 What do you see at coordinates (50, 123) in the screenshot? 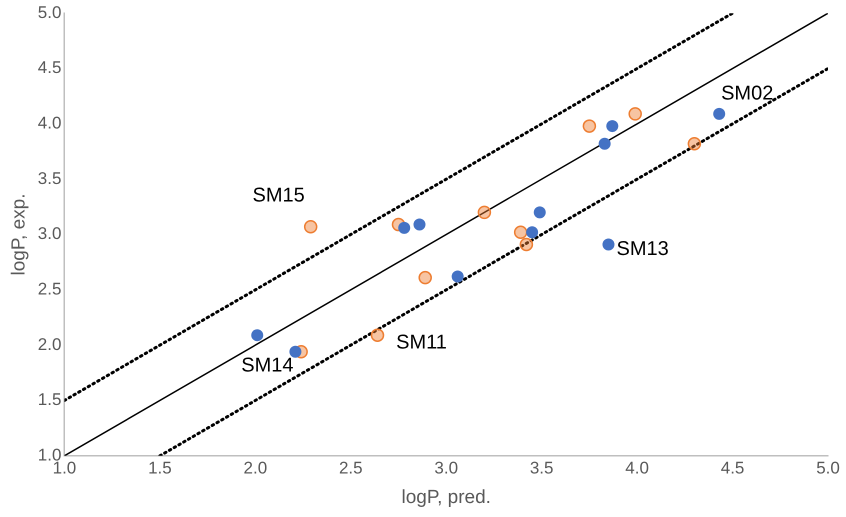
I see `y-tick-label: 4.0` at bounding box center [50, 123].